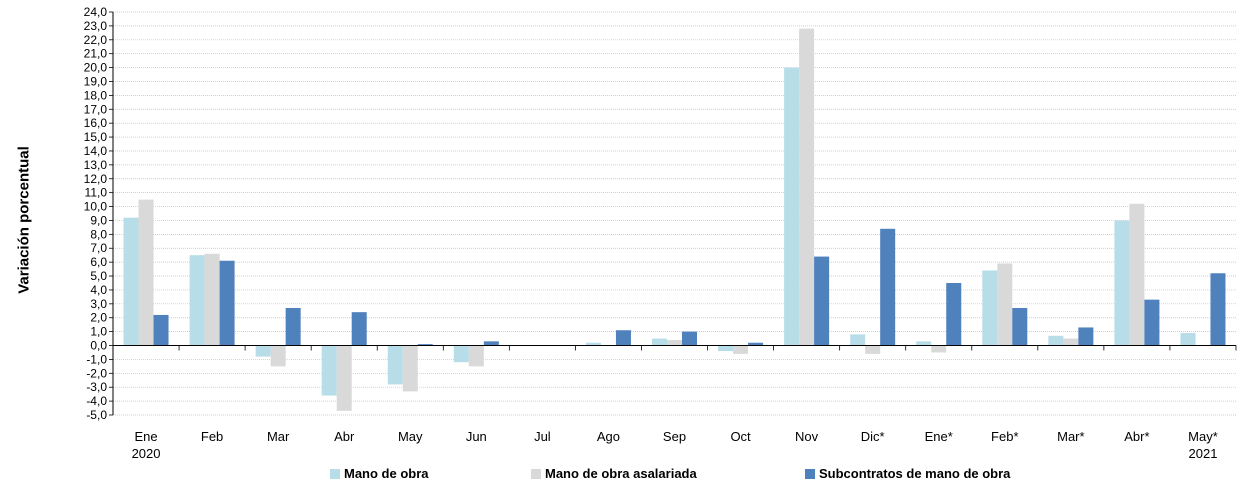  Describe the element at coordinates (410, 436) in the screenshot. I see `x-tick-label: May` at that location.